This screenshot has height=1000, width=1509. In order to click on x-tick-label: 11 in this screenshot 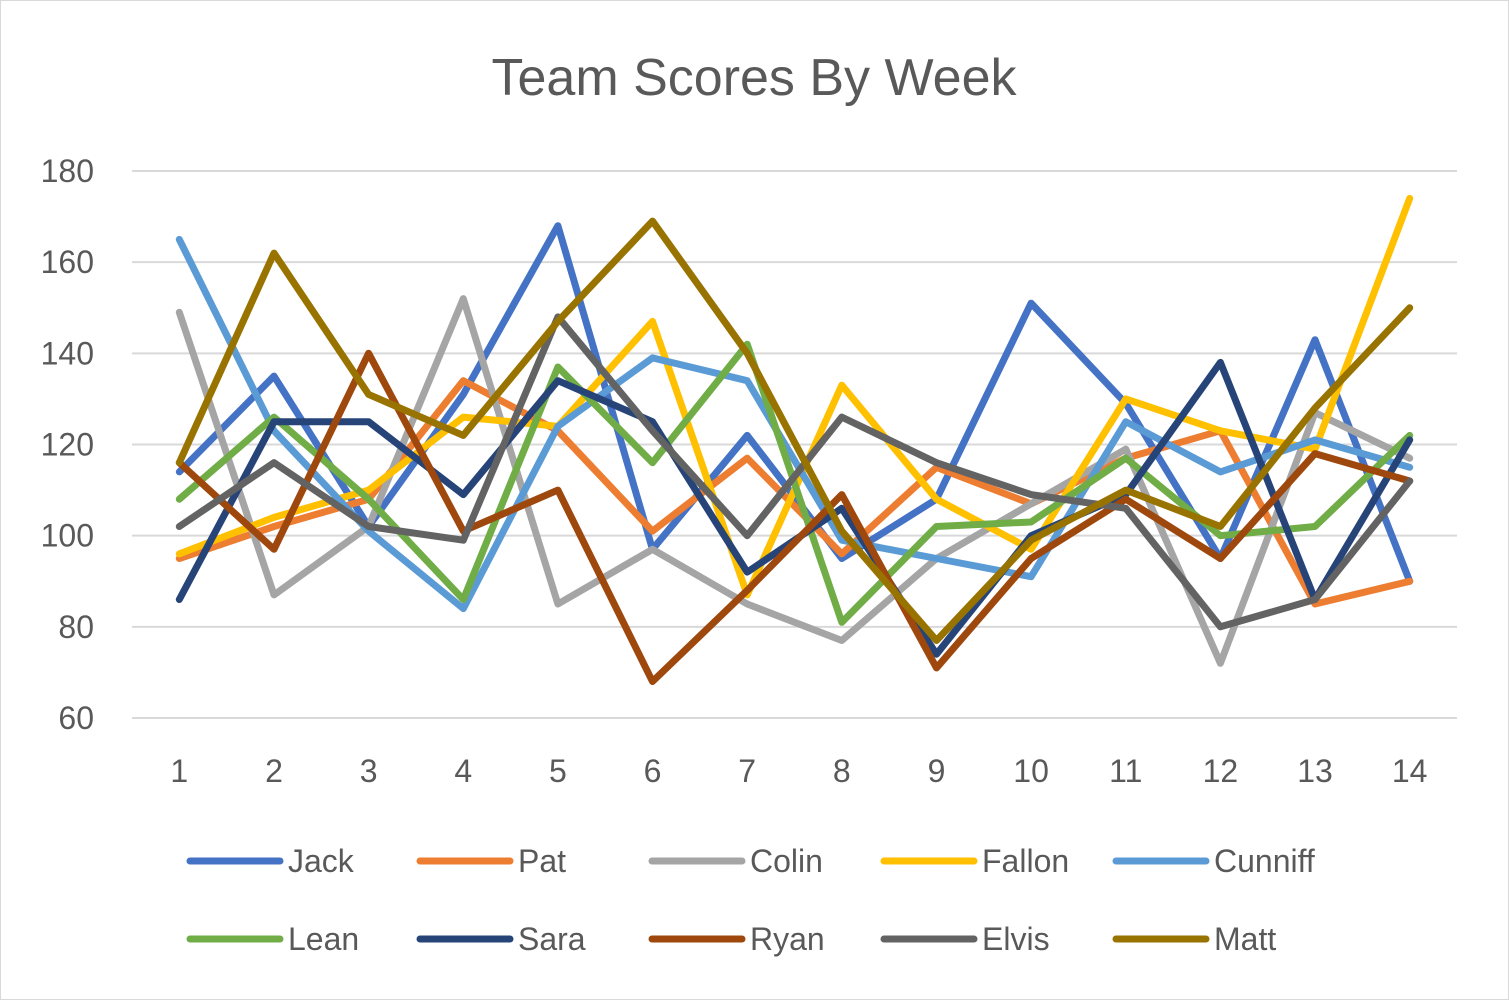, I will do `click(1125, 771)`.